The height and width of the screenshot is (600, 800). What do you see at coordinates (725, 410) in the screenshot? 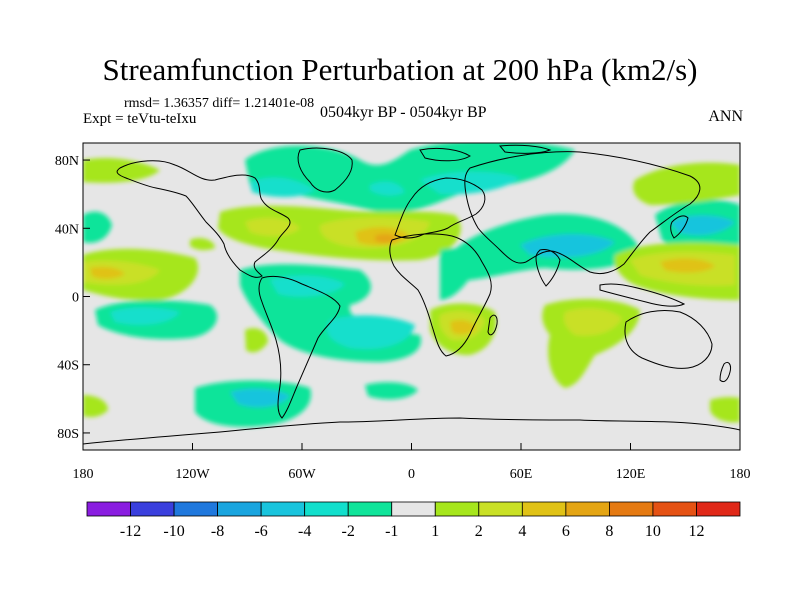
I see `south-pacific-positive-right` at bounding box center [725, 410].